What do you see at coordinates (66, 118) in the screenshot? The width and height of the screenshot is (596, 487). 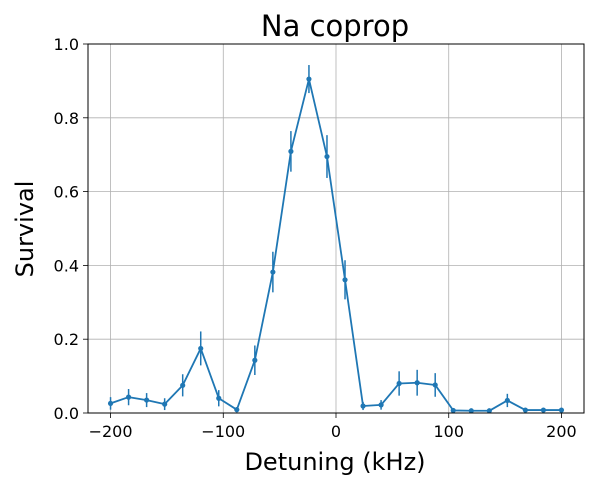 I see `y-tick-label: 0.8` at bounding box center [66, 118].